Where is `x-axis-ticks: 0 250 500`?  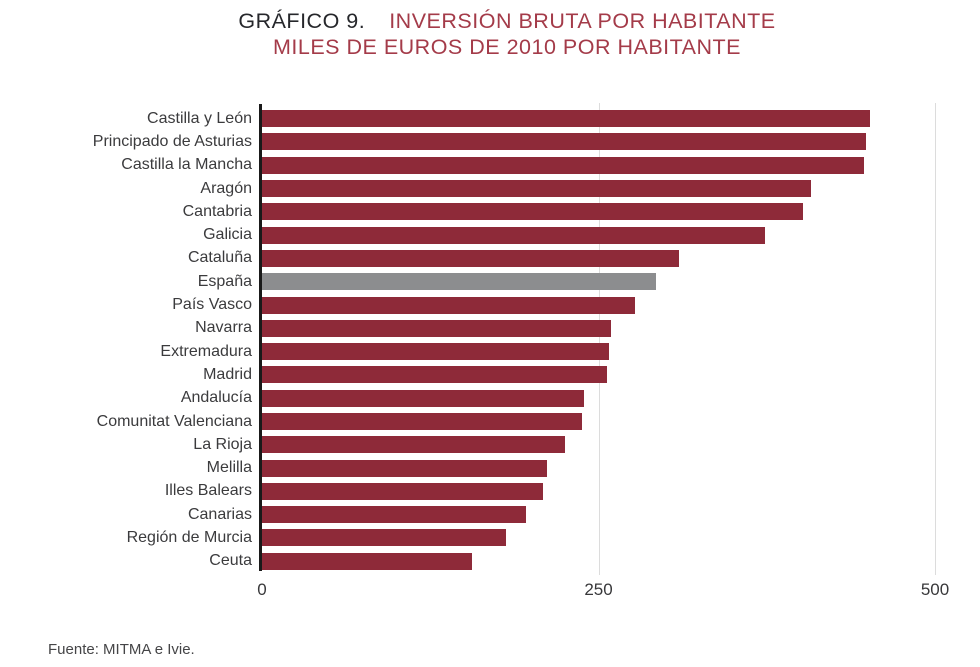
x-axis-ticks: 0 250 500 is located at coordinates (603, 591).